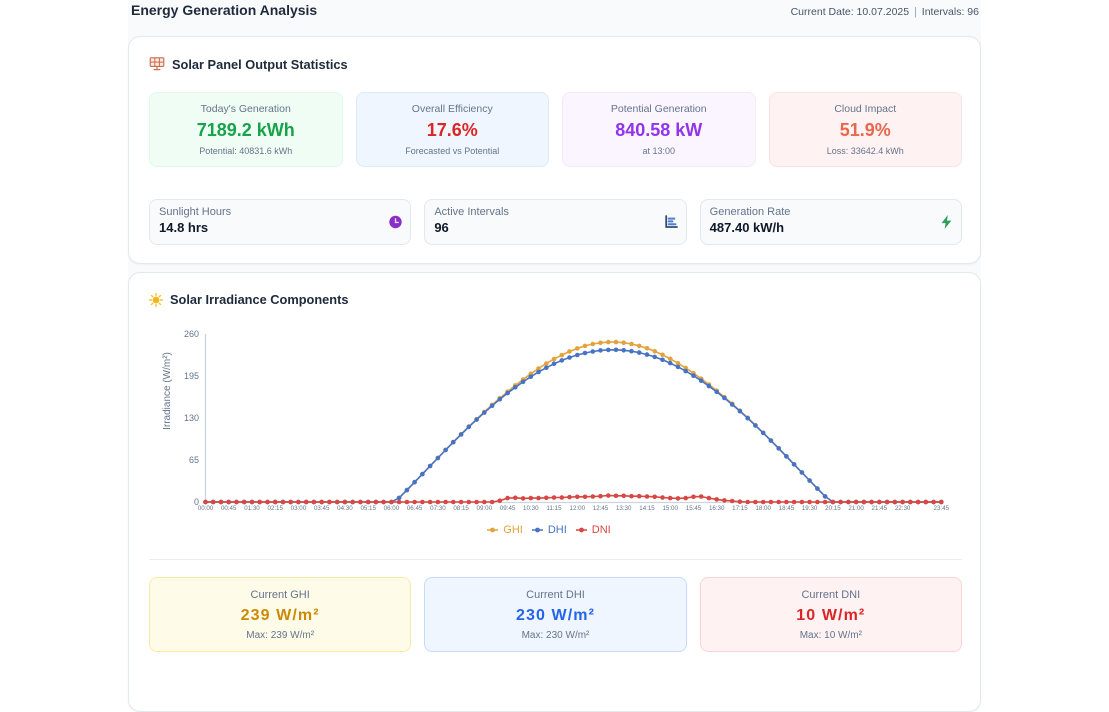 The width and height of the screenshot is (1109, 712). I want to click on svg-text: 130, so click(191, 418).